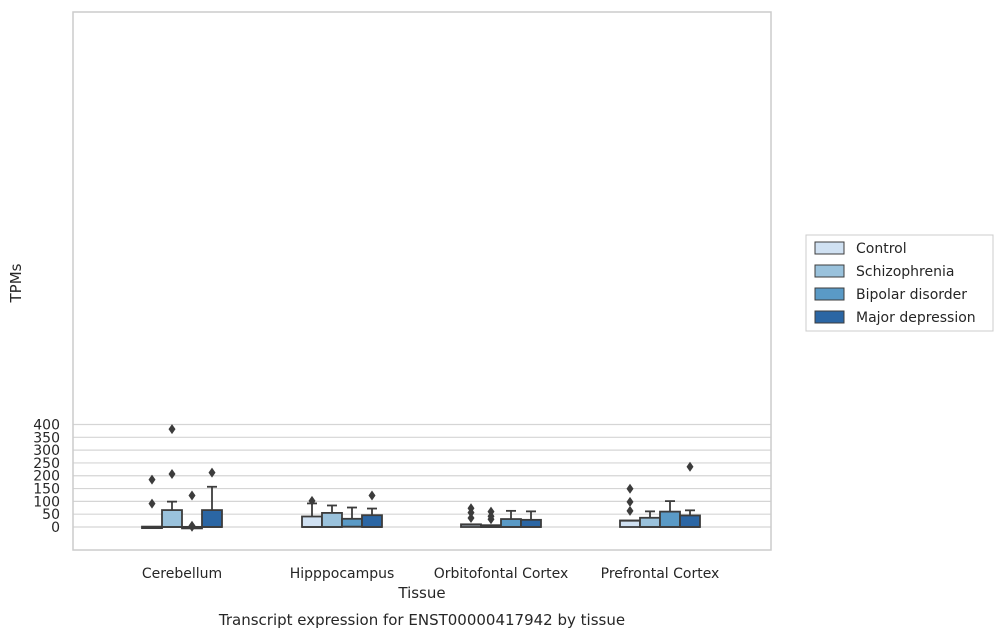 The height and width of the screenshot is (641, 1002). What do you see at coordinates (51, 515) in the screenshot?
I see `y-tick-label: 50` at bounding box center [51, 515].